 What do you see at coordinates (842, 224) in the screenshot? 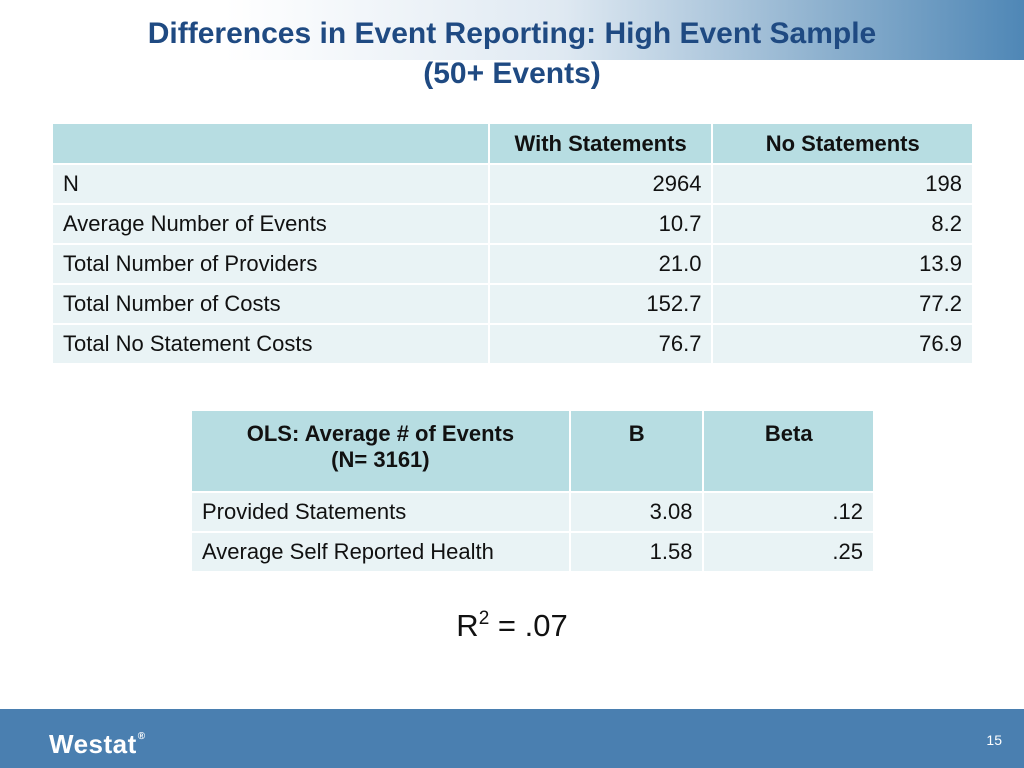
I see `no-statements-value: 8.2` at bounding box center [842, 224].